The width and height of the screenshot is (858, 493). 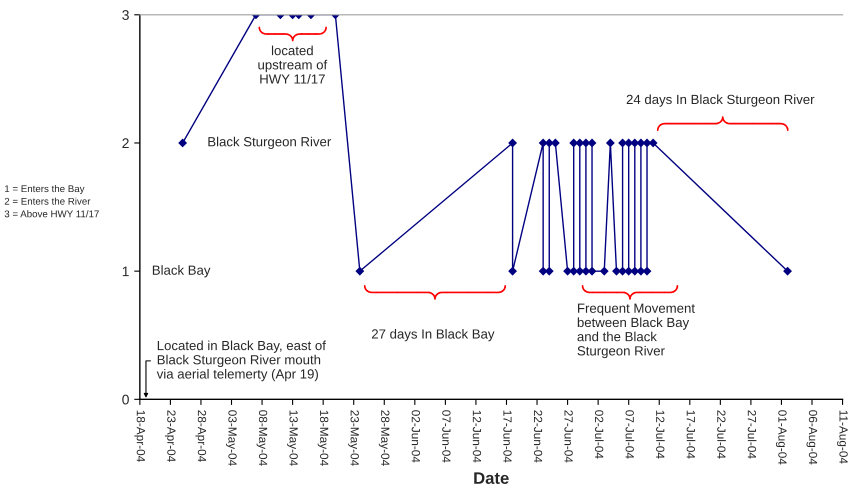 What do you see at coordinates (181, 271) in the screenshot?
I see `annotation: Black Bay` at bounding box center [181, 271].